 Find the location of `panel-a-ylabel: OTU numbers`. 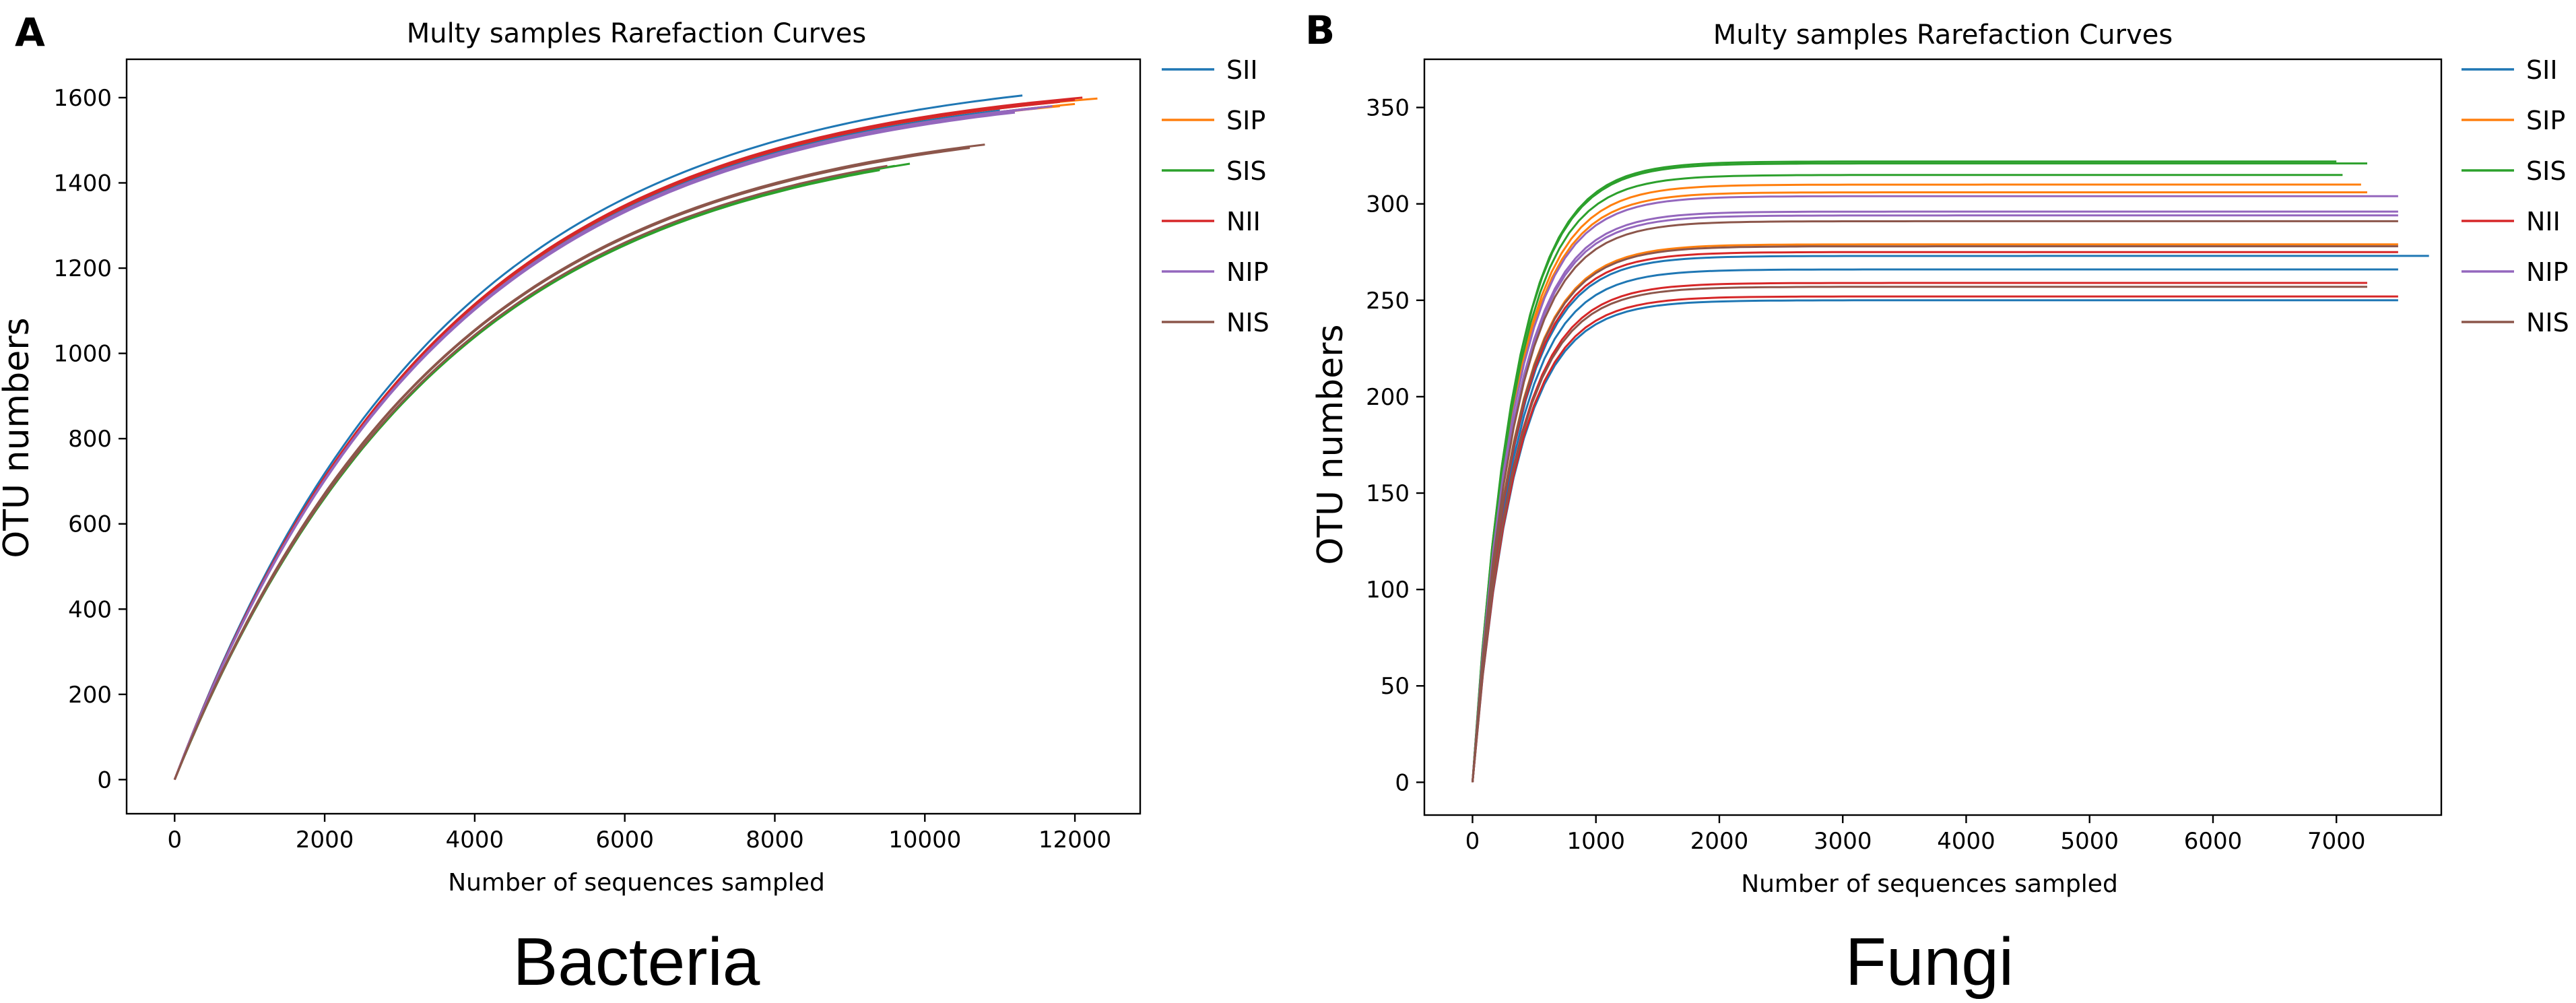

panel-a-ylabel: OTU numbers is located at coordinates (18, 437).